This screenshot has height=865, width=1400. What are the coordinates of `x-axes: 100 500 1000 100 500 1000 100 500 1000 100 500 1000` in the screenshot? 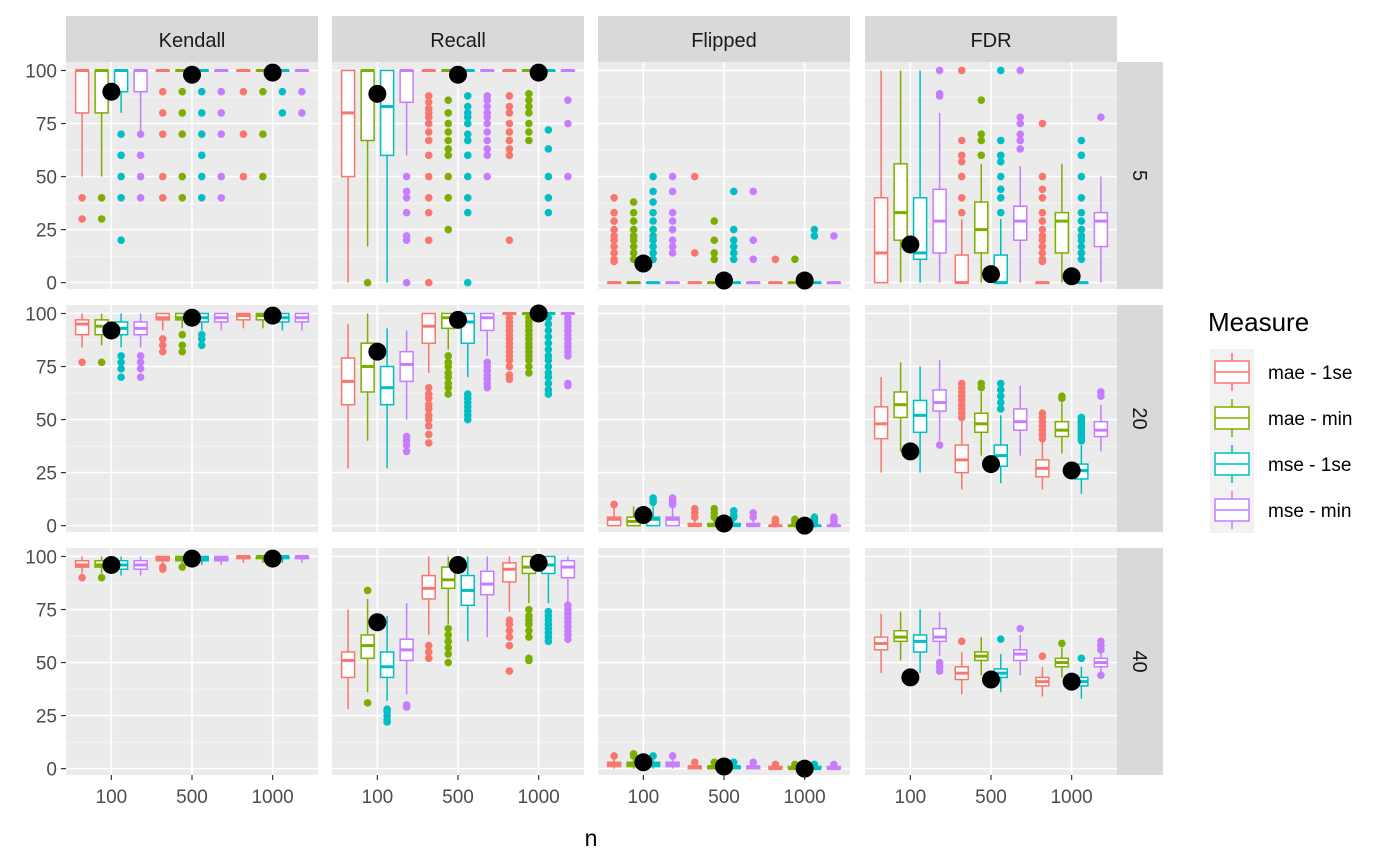 It's located at (594, 791).